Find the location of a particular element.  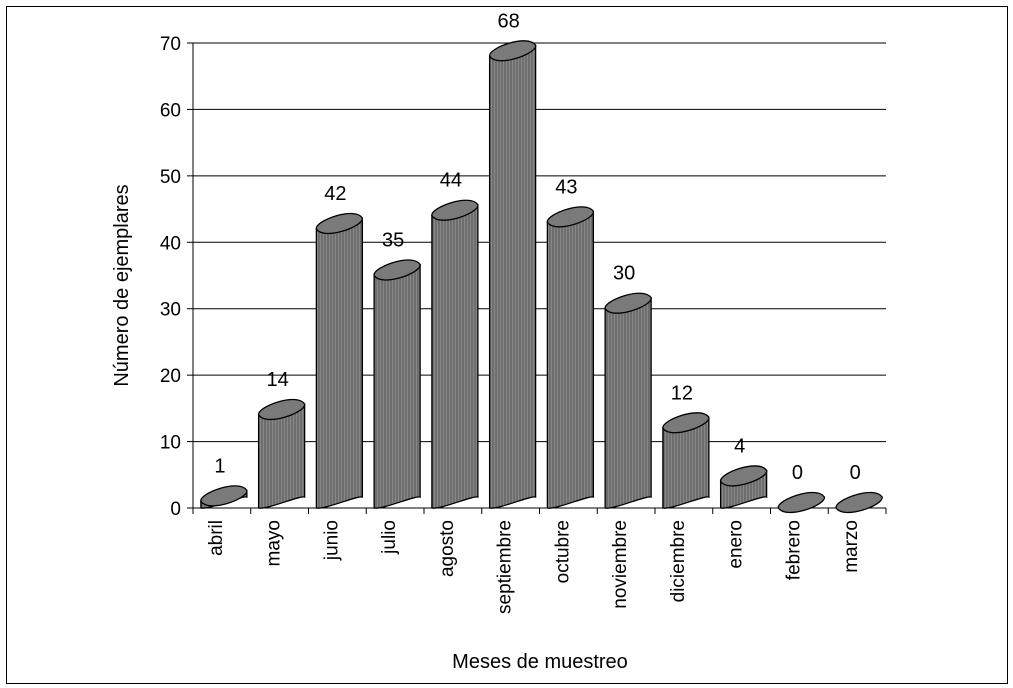

data-label: 14 is located at coordinates (278, 380).